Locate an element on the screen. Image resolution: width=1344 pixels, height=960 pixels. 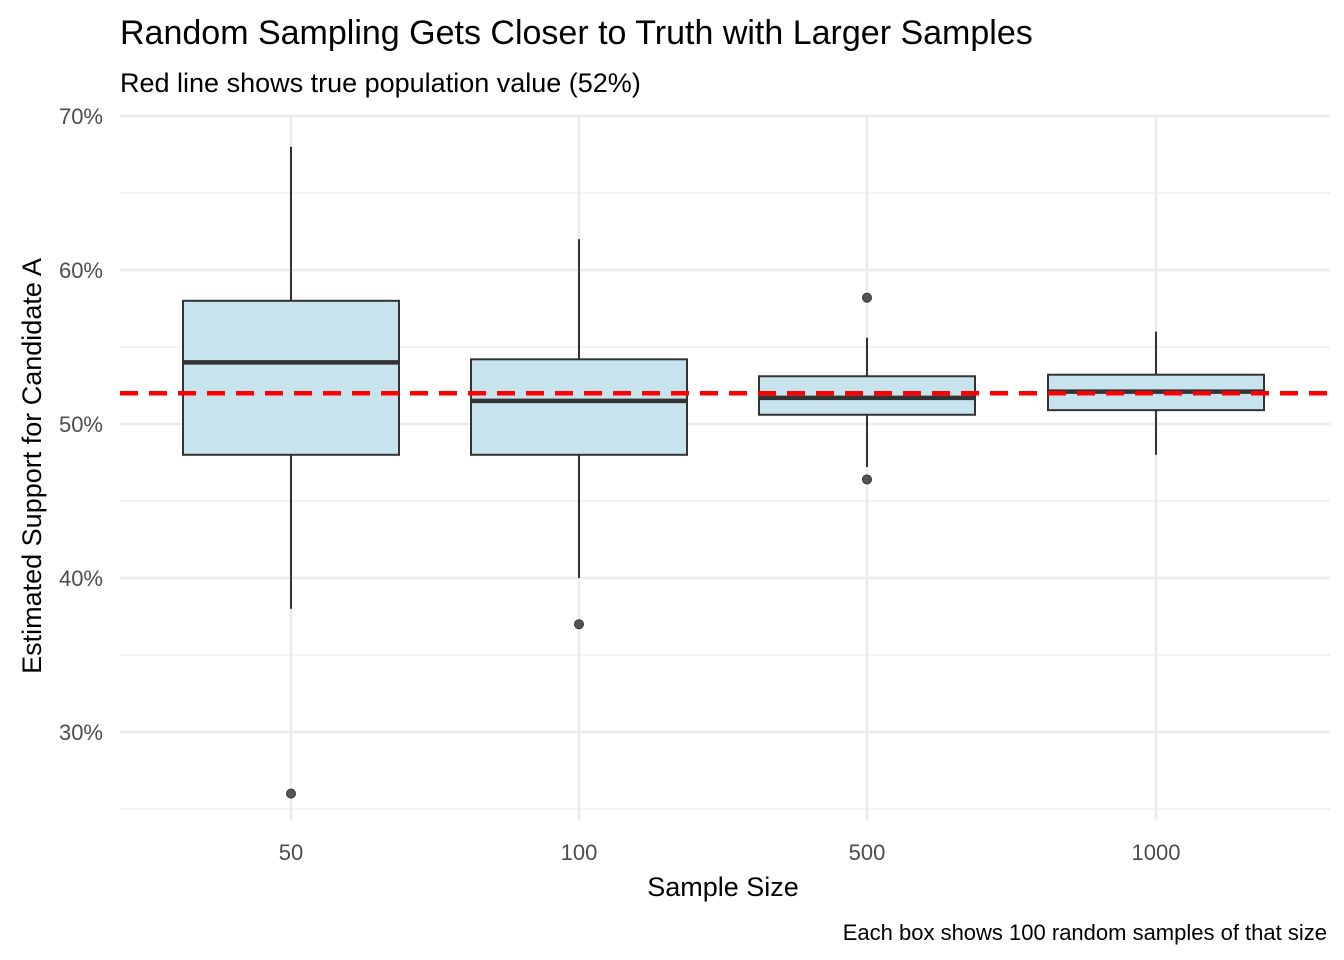
x-tick-label: 1000 is located at coordinates (1156, 852).